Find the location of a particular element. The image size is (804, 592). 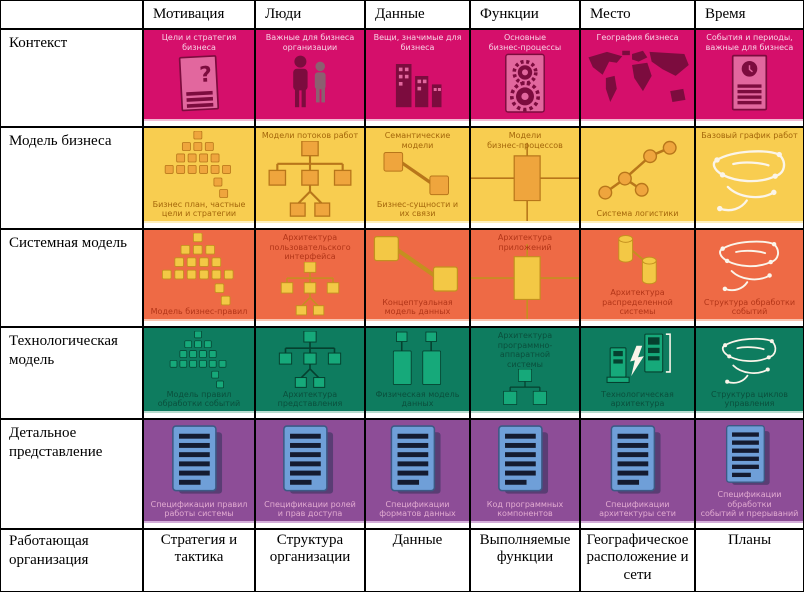

cell-detailed-representation-motivation: Спецификации правил работы системы is located at coordinates (199, 474).